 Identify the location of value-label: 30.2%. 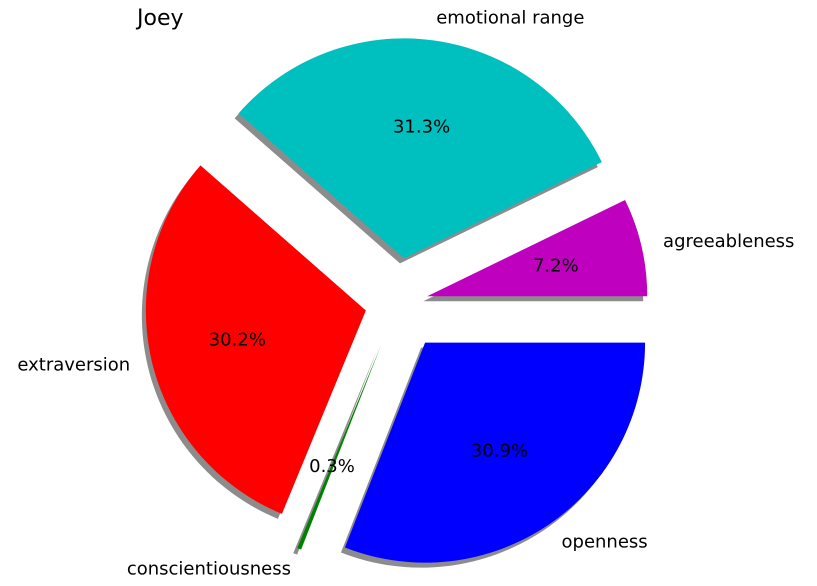
(237, 340).